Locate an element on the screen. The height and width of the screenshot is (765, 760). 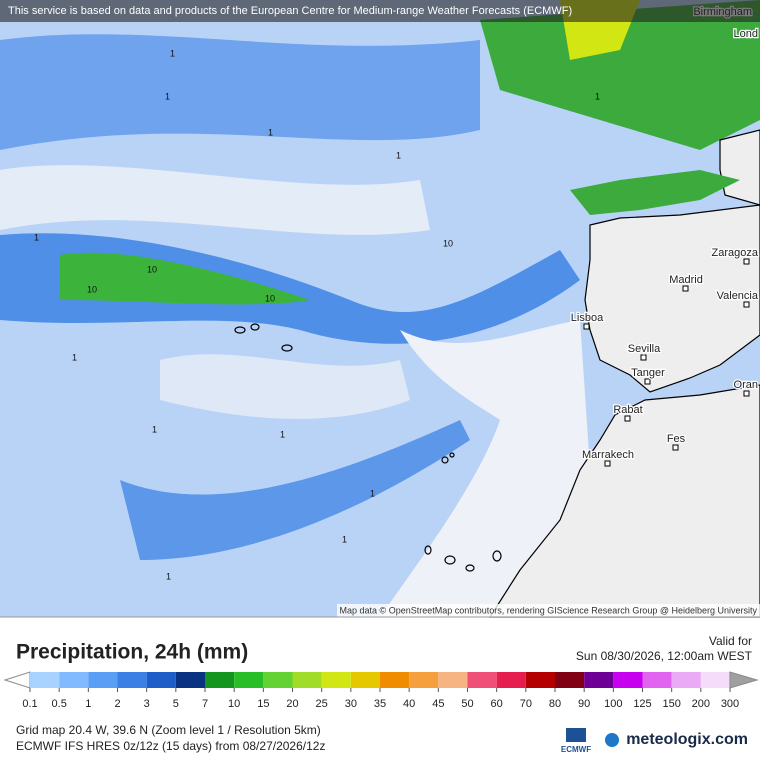
scale-tick-label: 45 is located at coordinates (438, 704).